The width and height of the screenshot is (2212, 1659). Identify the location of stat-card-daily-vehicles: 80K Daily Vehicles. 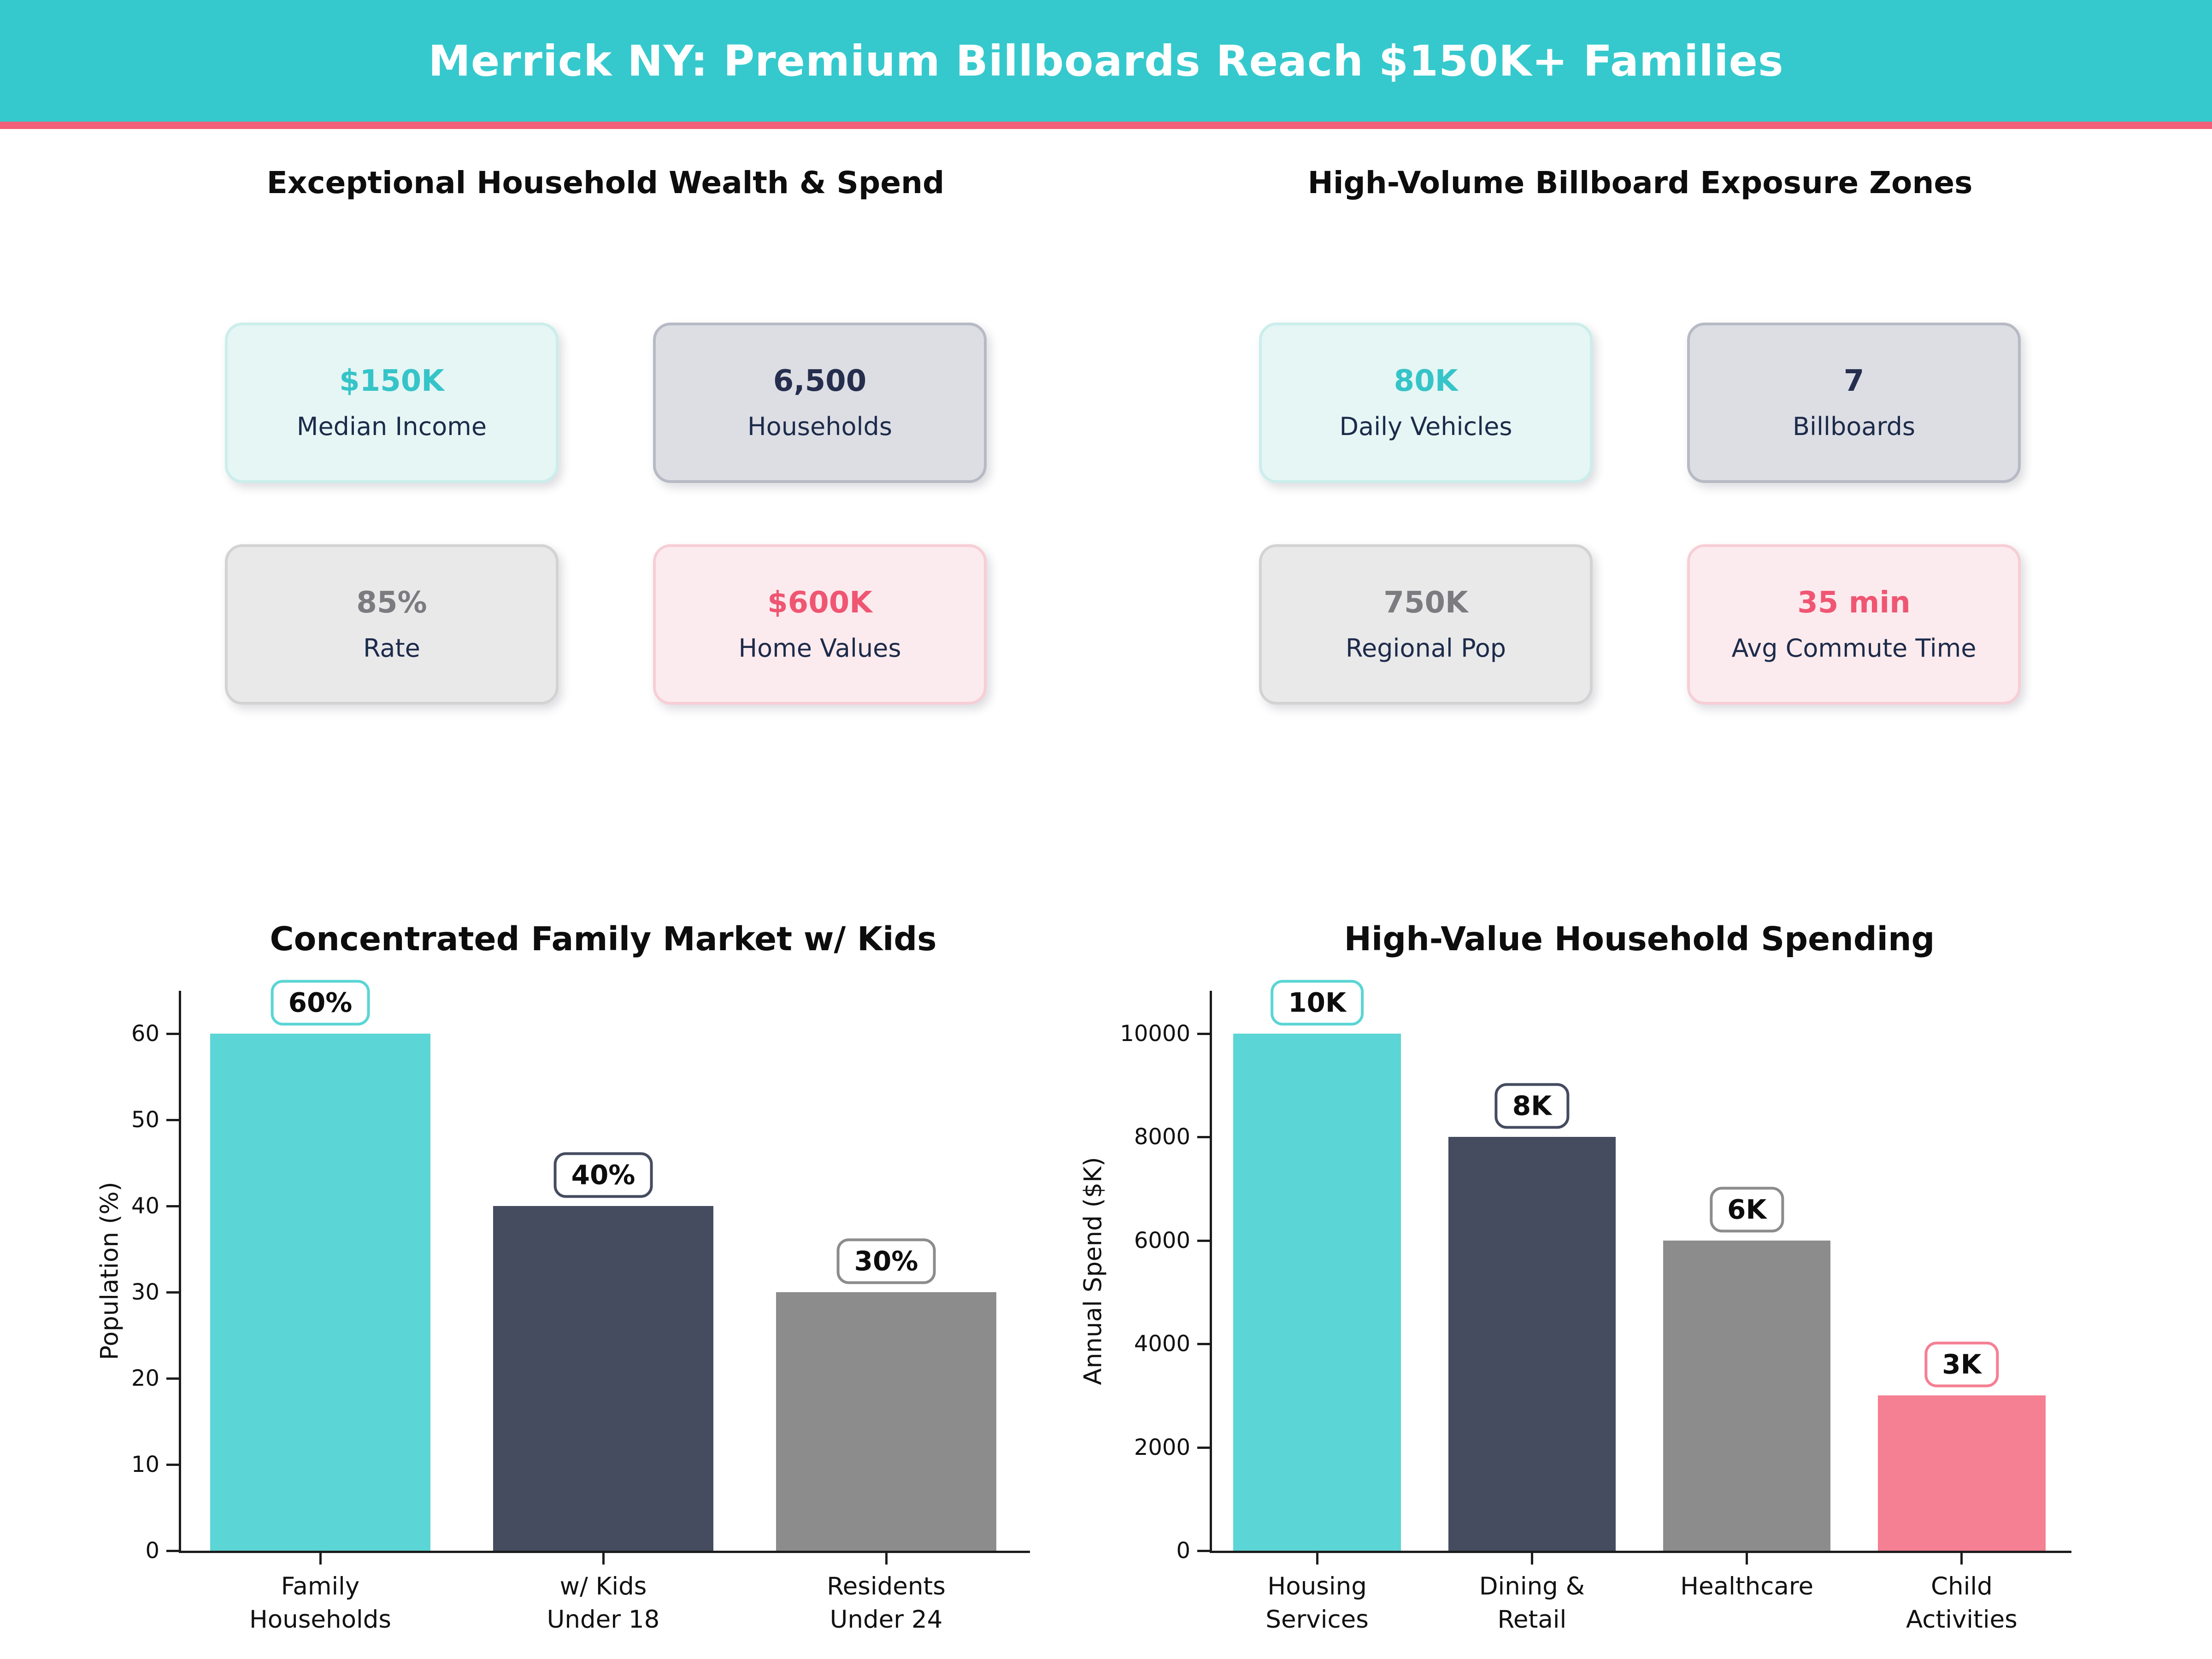
(1426, 403).